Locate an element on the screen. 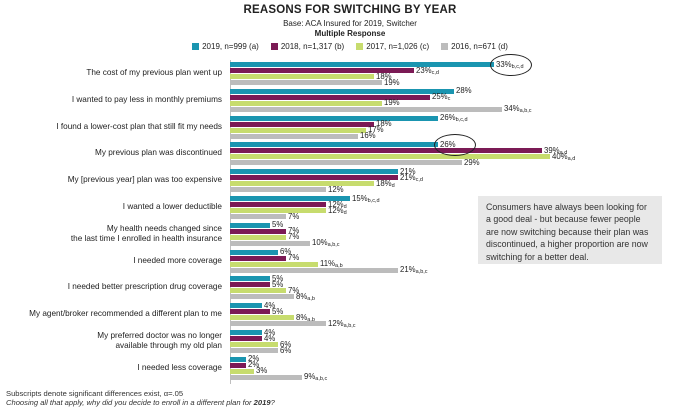  data-label: 40%a,d is located at coordinates (564, 156).